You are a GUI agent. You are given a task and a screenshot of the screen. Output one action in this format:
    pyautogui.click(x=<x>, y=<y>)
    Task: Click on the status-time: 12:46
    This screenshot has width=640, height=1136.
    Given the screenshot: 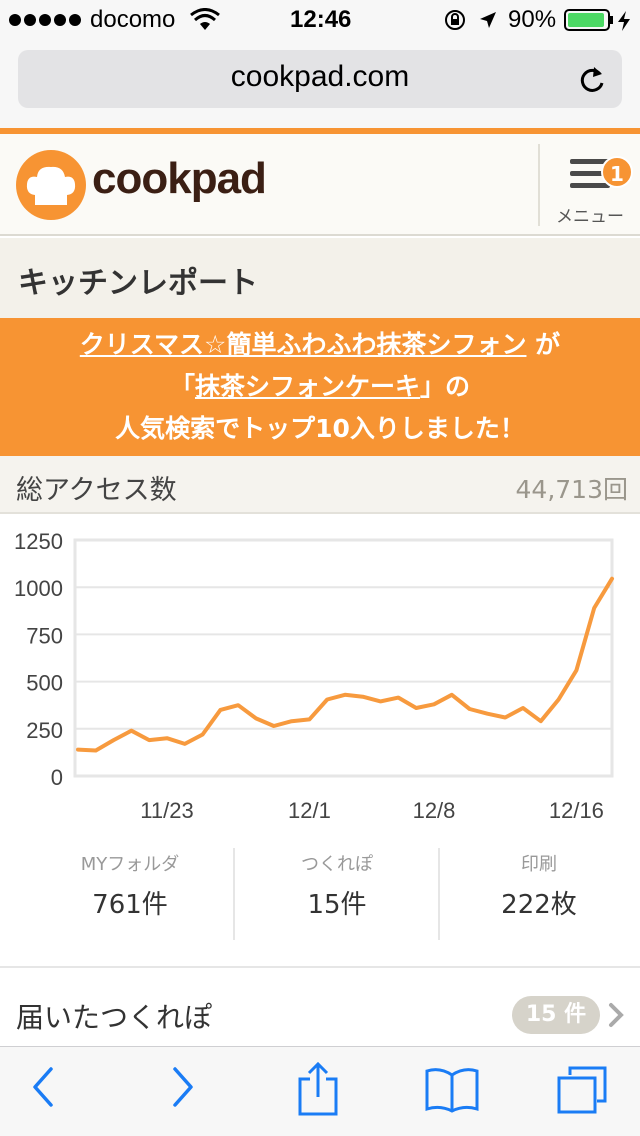 What is the action you would take?
    pyautogui.click(x=321, y=19)
    